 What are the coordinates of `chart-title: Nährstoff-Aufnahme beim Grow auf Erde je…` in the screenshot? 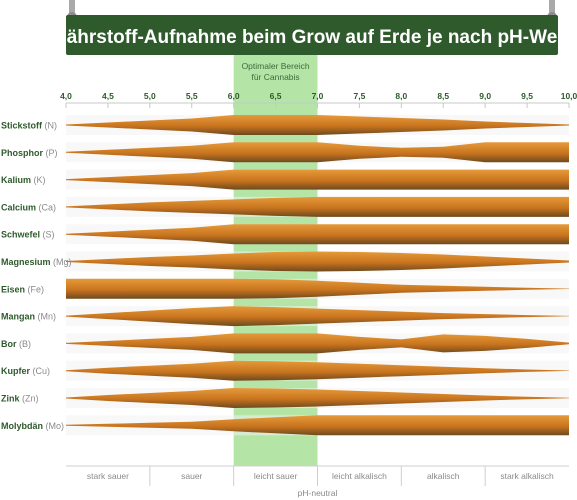 It's located at (312, 37).